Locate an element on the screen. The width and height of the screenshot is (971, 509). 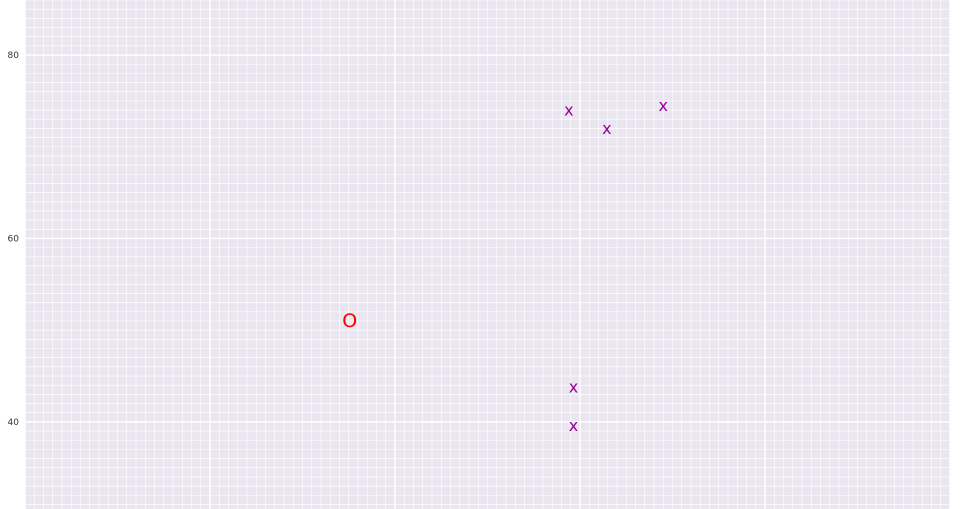
data-point-o: O is located at coordinates (349, 321).